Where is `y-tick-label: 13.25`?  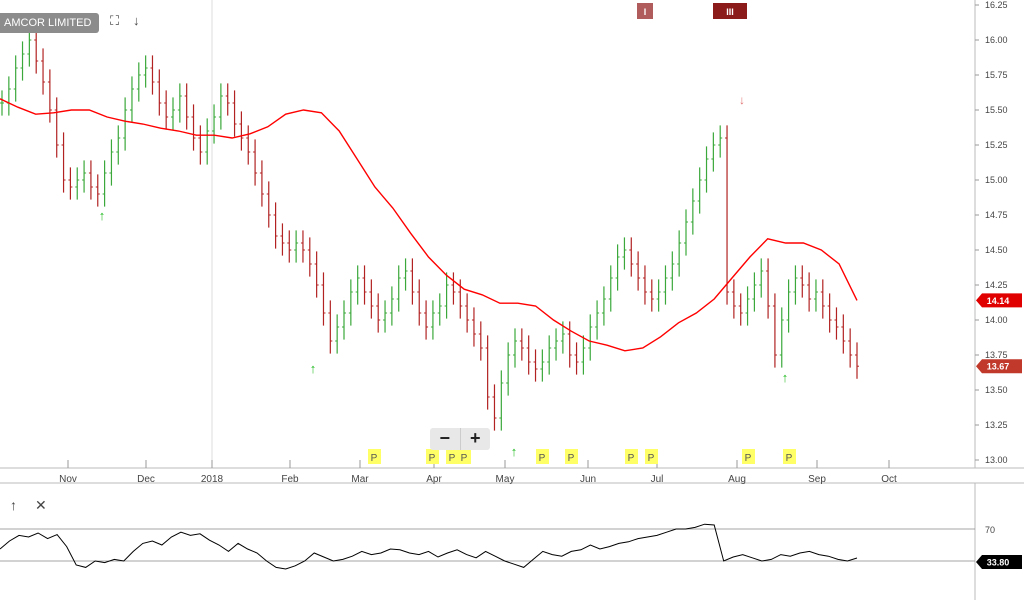
y-tick-label: 13.25 is located at coordinates (996, 425).